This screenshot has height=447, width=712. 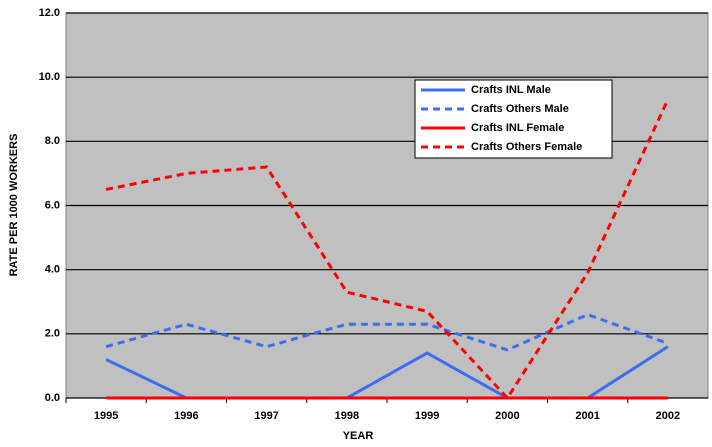 I want to click on y-tick-label: 2.0, so click(x=52, y=334).